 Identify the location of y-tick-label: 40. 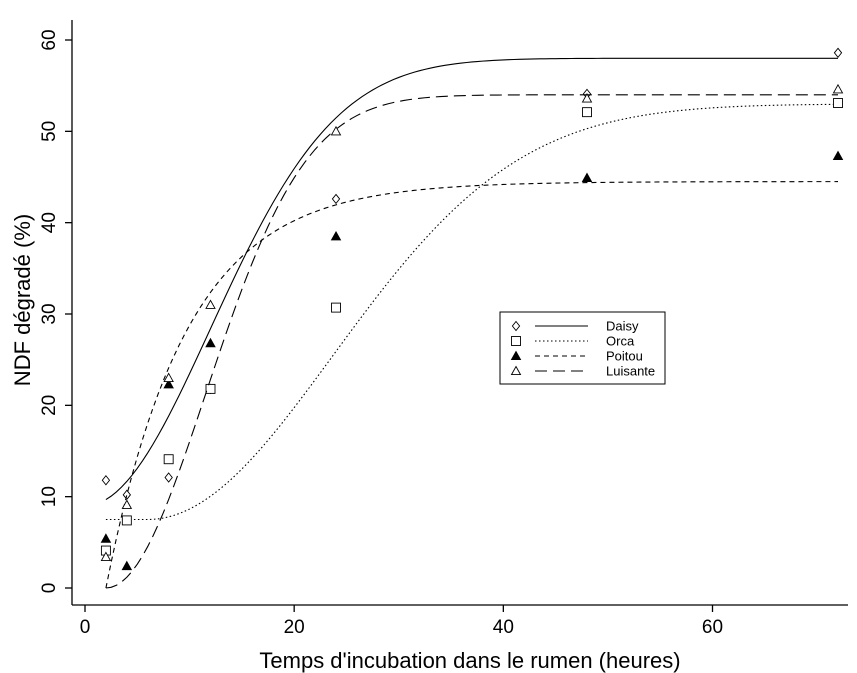
(49, 222).